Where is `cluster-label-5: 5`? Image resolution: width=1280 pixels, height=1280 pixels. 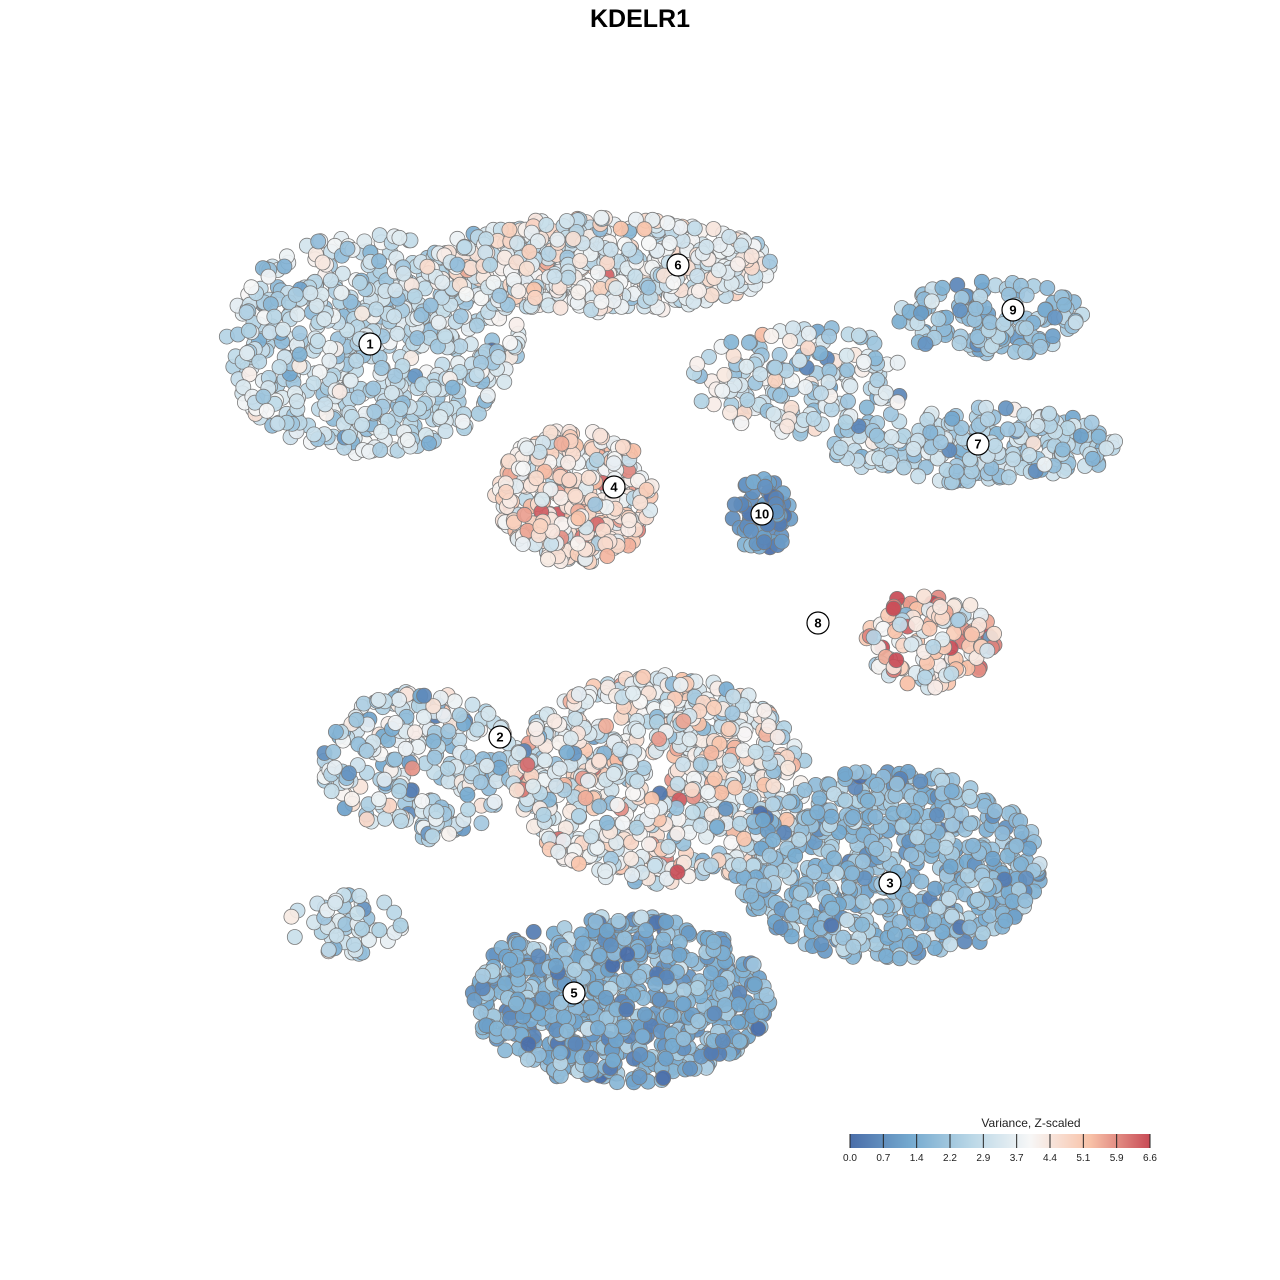 cluster-label-5: 5 is located at coordinates (574, 993).